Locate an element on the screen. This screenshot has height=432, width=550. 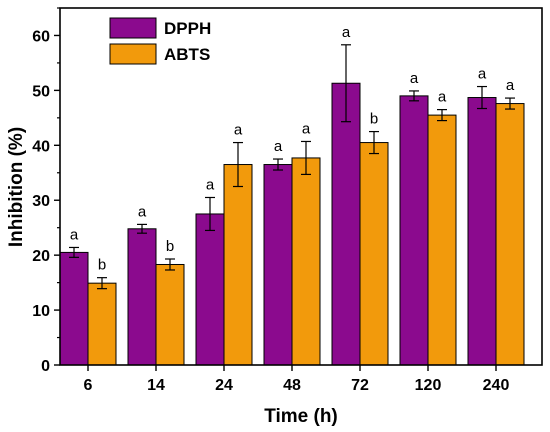
x-tick-label: 24 is located at coordinates (224, 385).